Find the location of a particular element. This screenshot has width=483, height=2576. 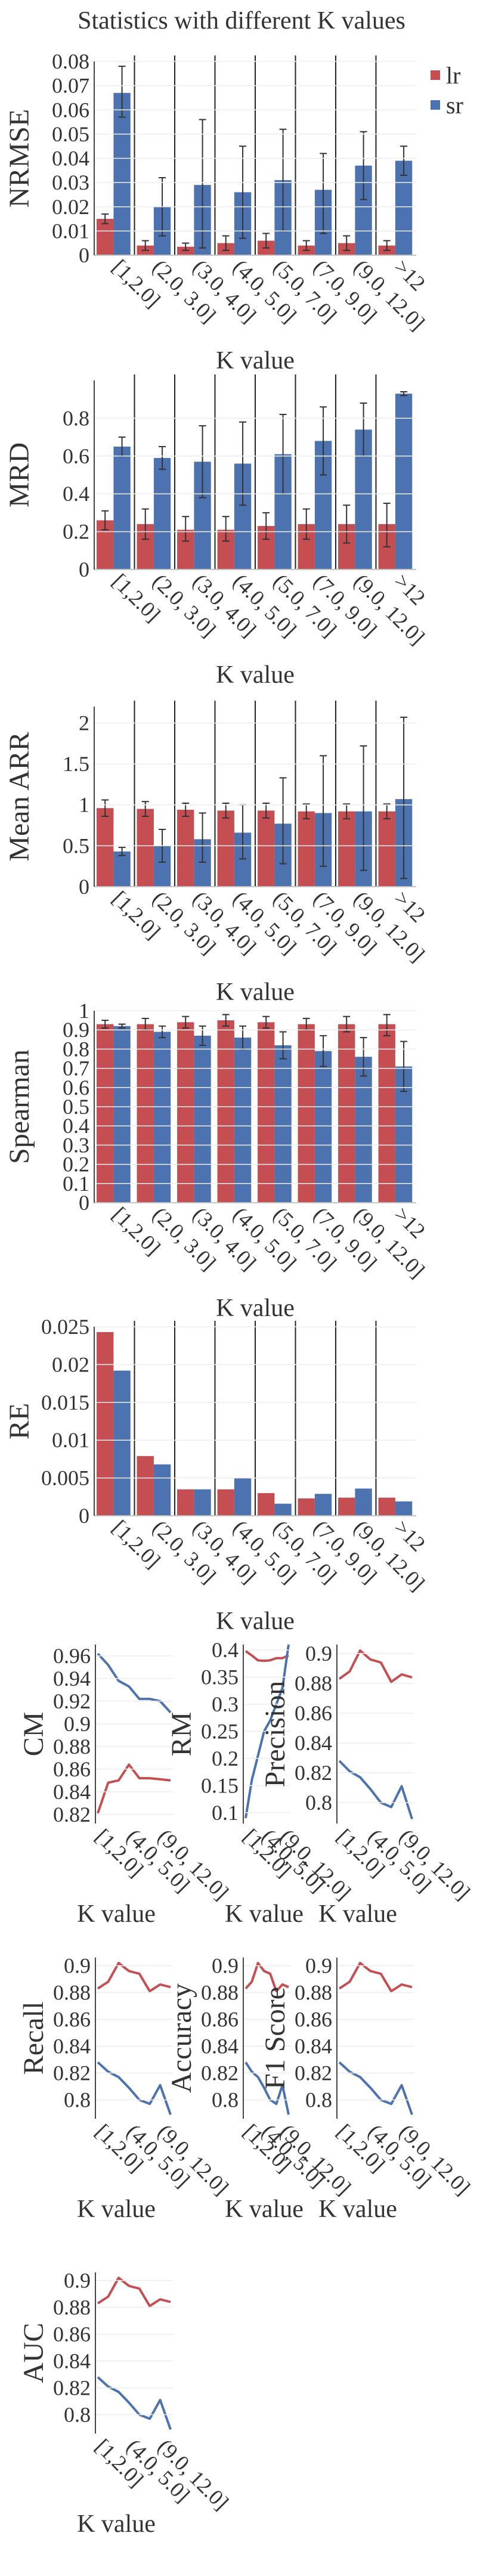

y-tick-label: 0.3 is located at coordinates (76, 1145).